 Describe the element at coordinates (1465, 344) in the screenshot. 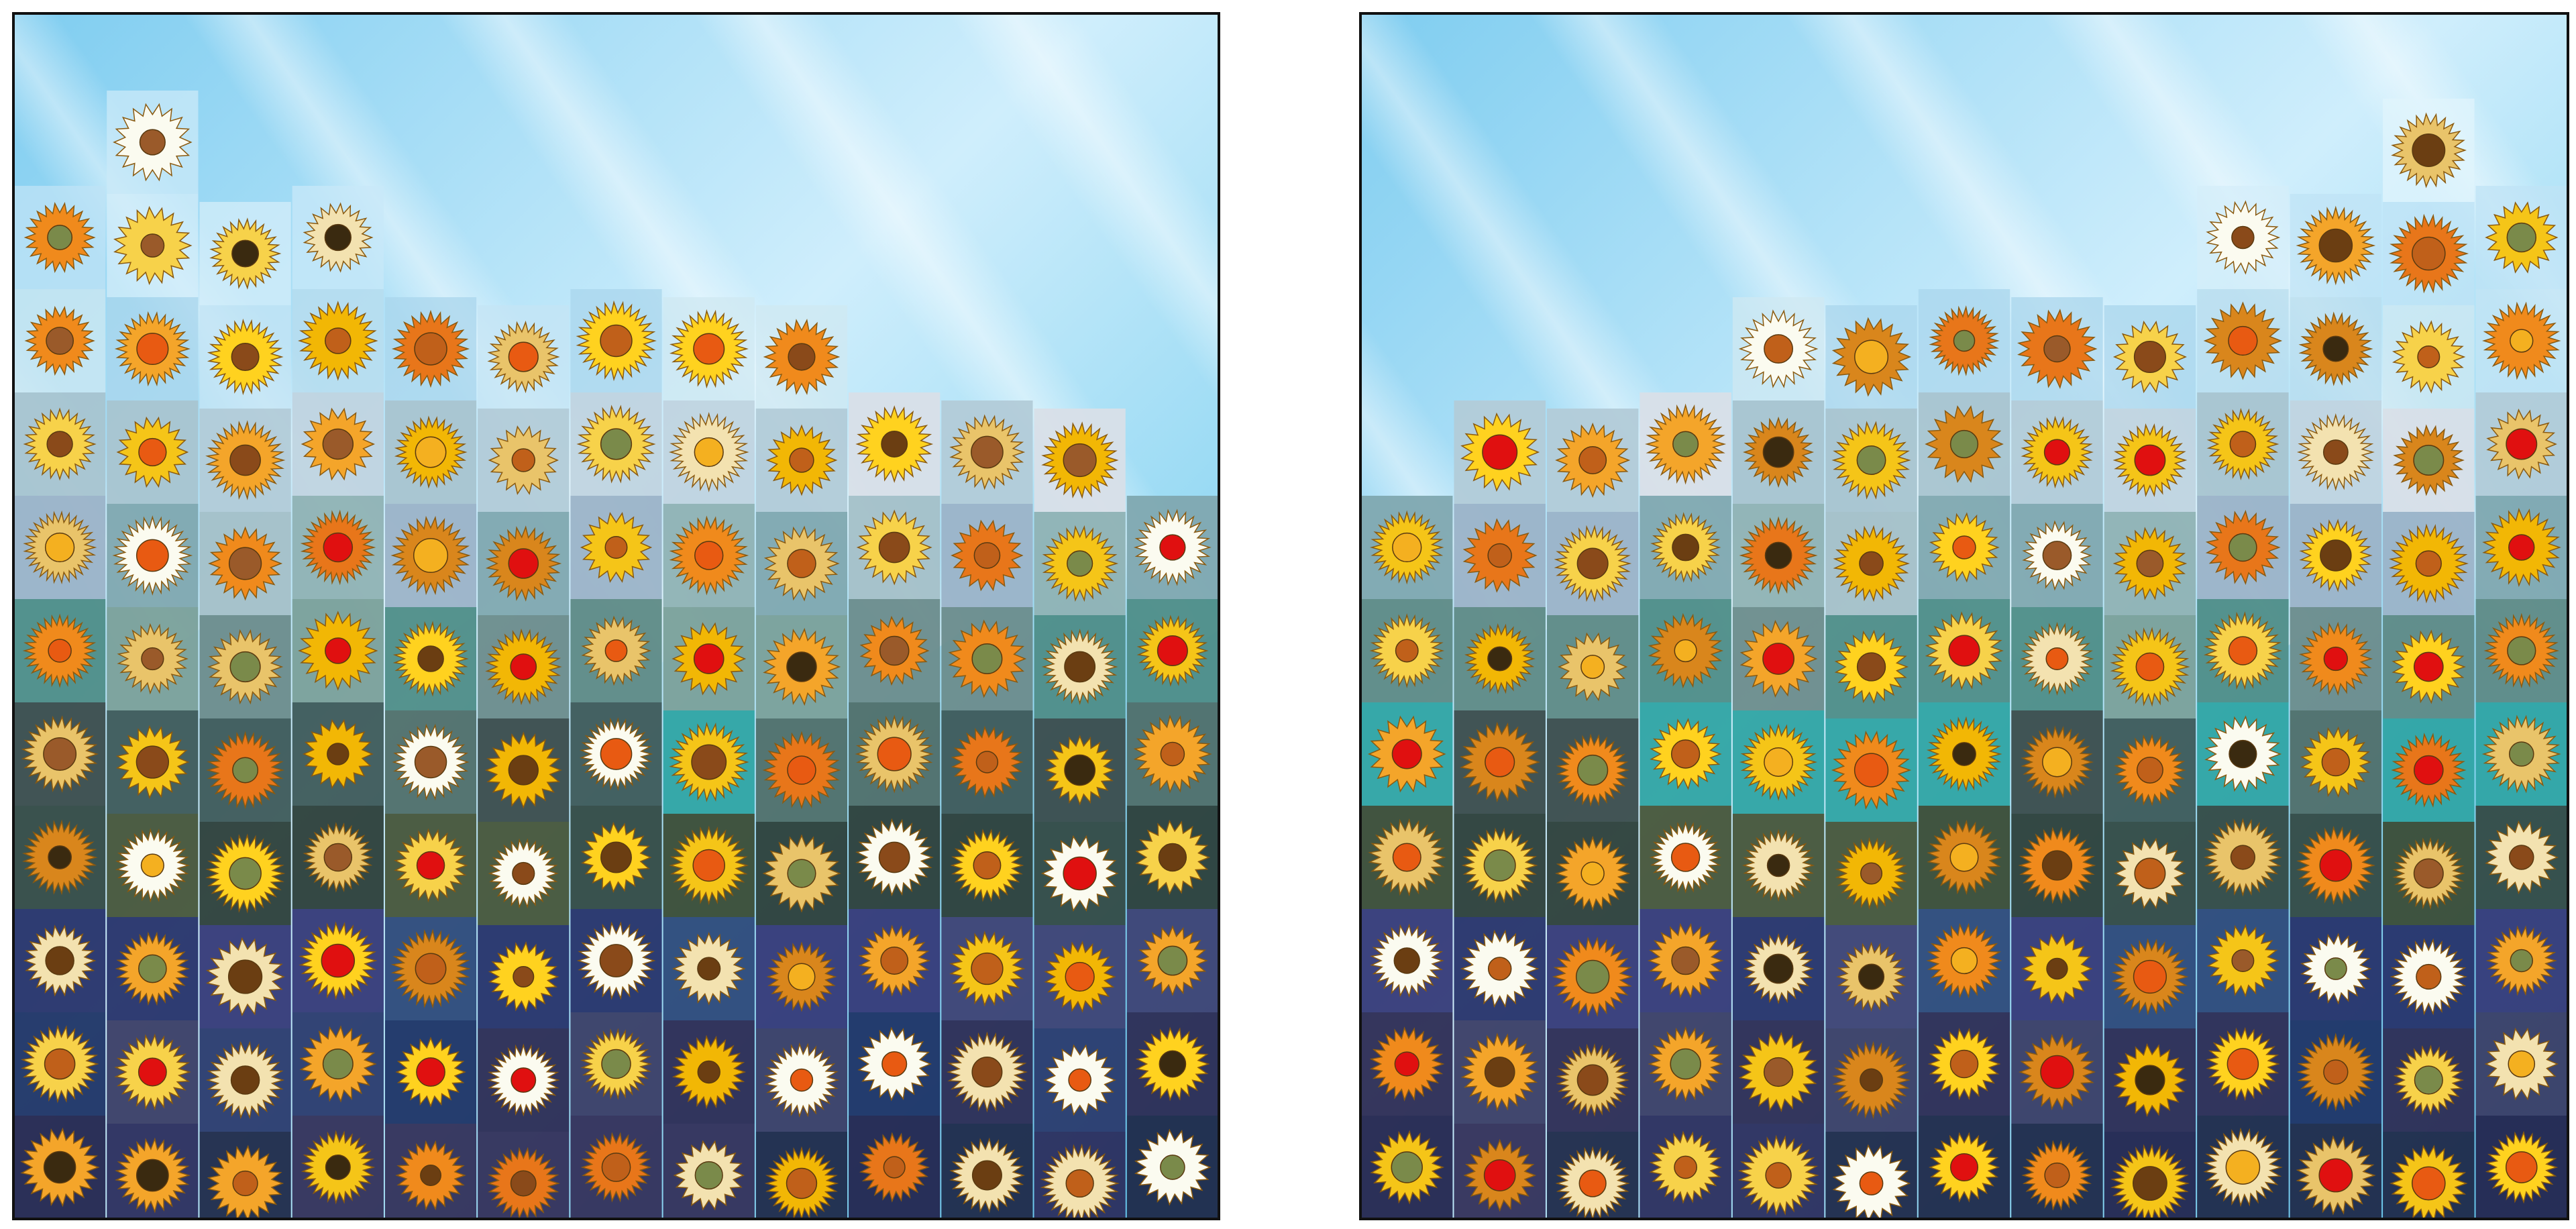

I see `sky-streak` at that location.